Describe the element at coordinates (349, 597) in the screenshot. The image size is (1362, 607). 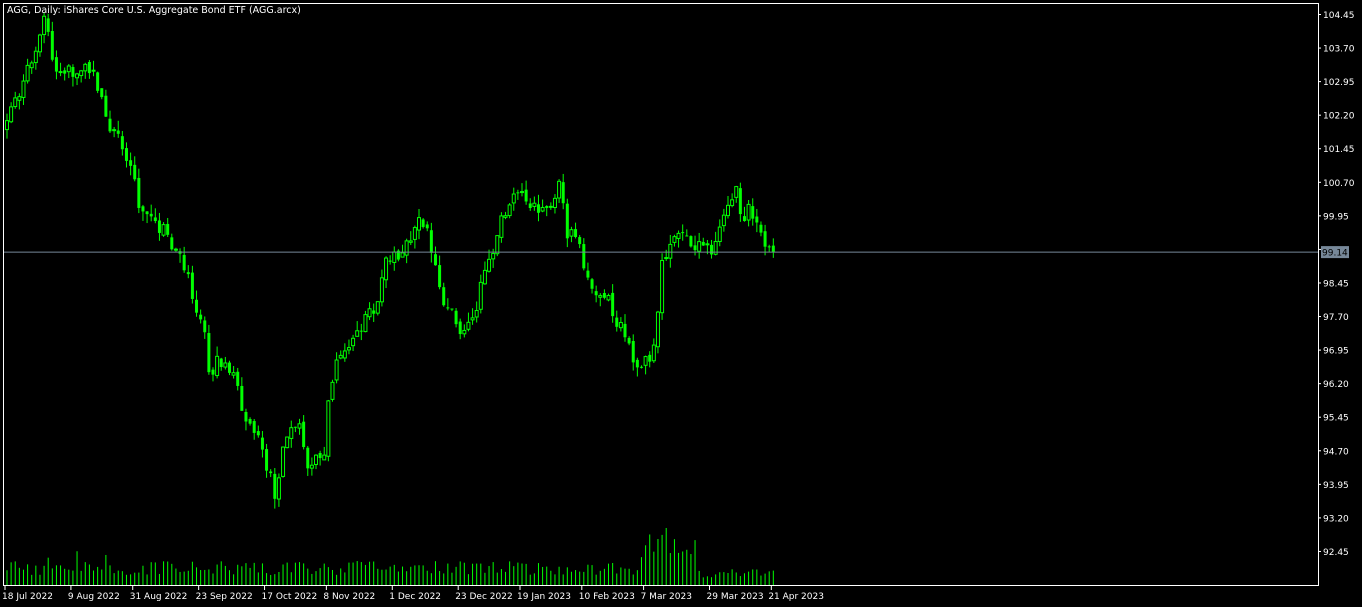
I see `time-tick-label: 8 Nov 2022` at that location.